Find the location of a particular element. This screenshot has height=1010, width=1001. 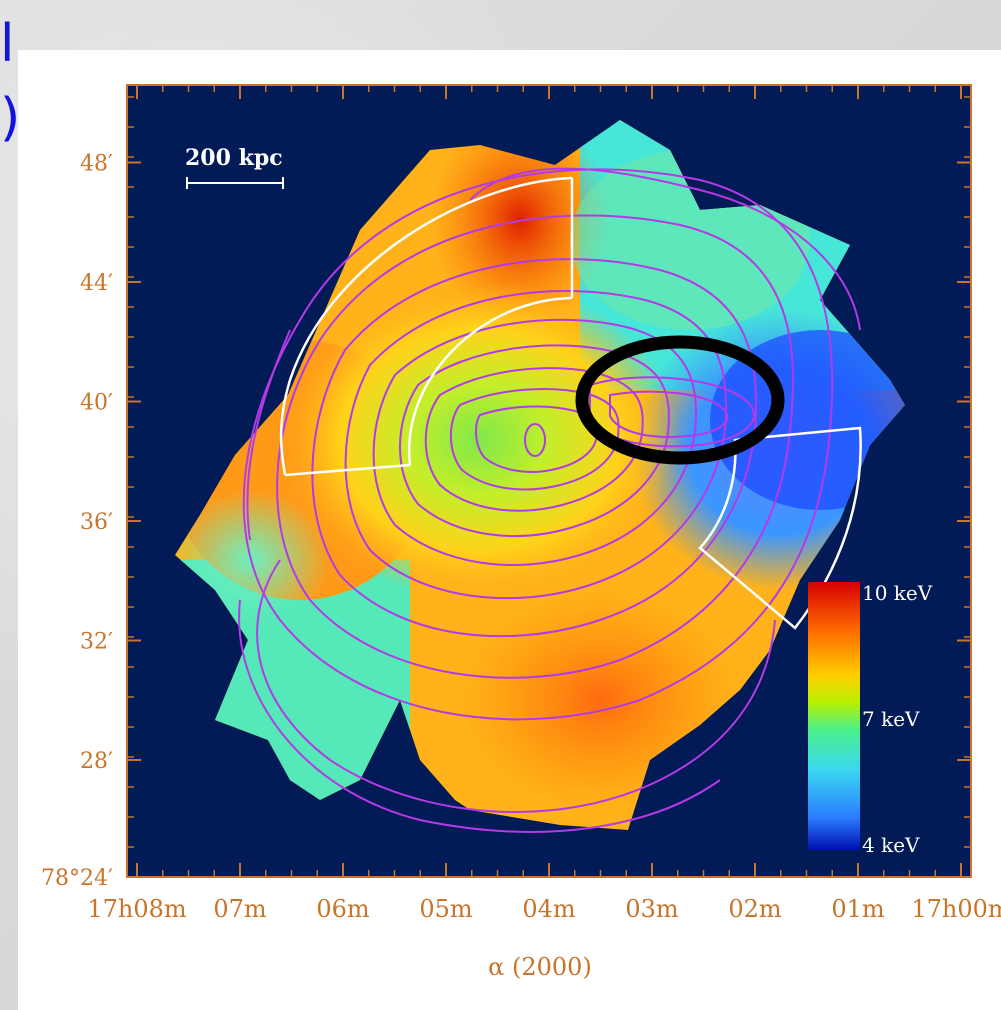

x-tick-label: 04m is located at coordinates (549, 909).